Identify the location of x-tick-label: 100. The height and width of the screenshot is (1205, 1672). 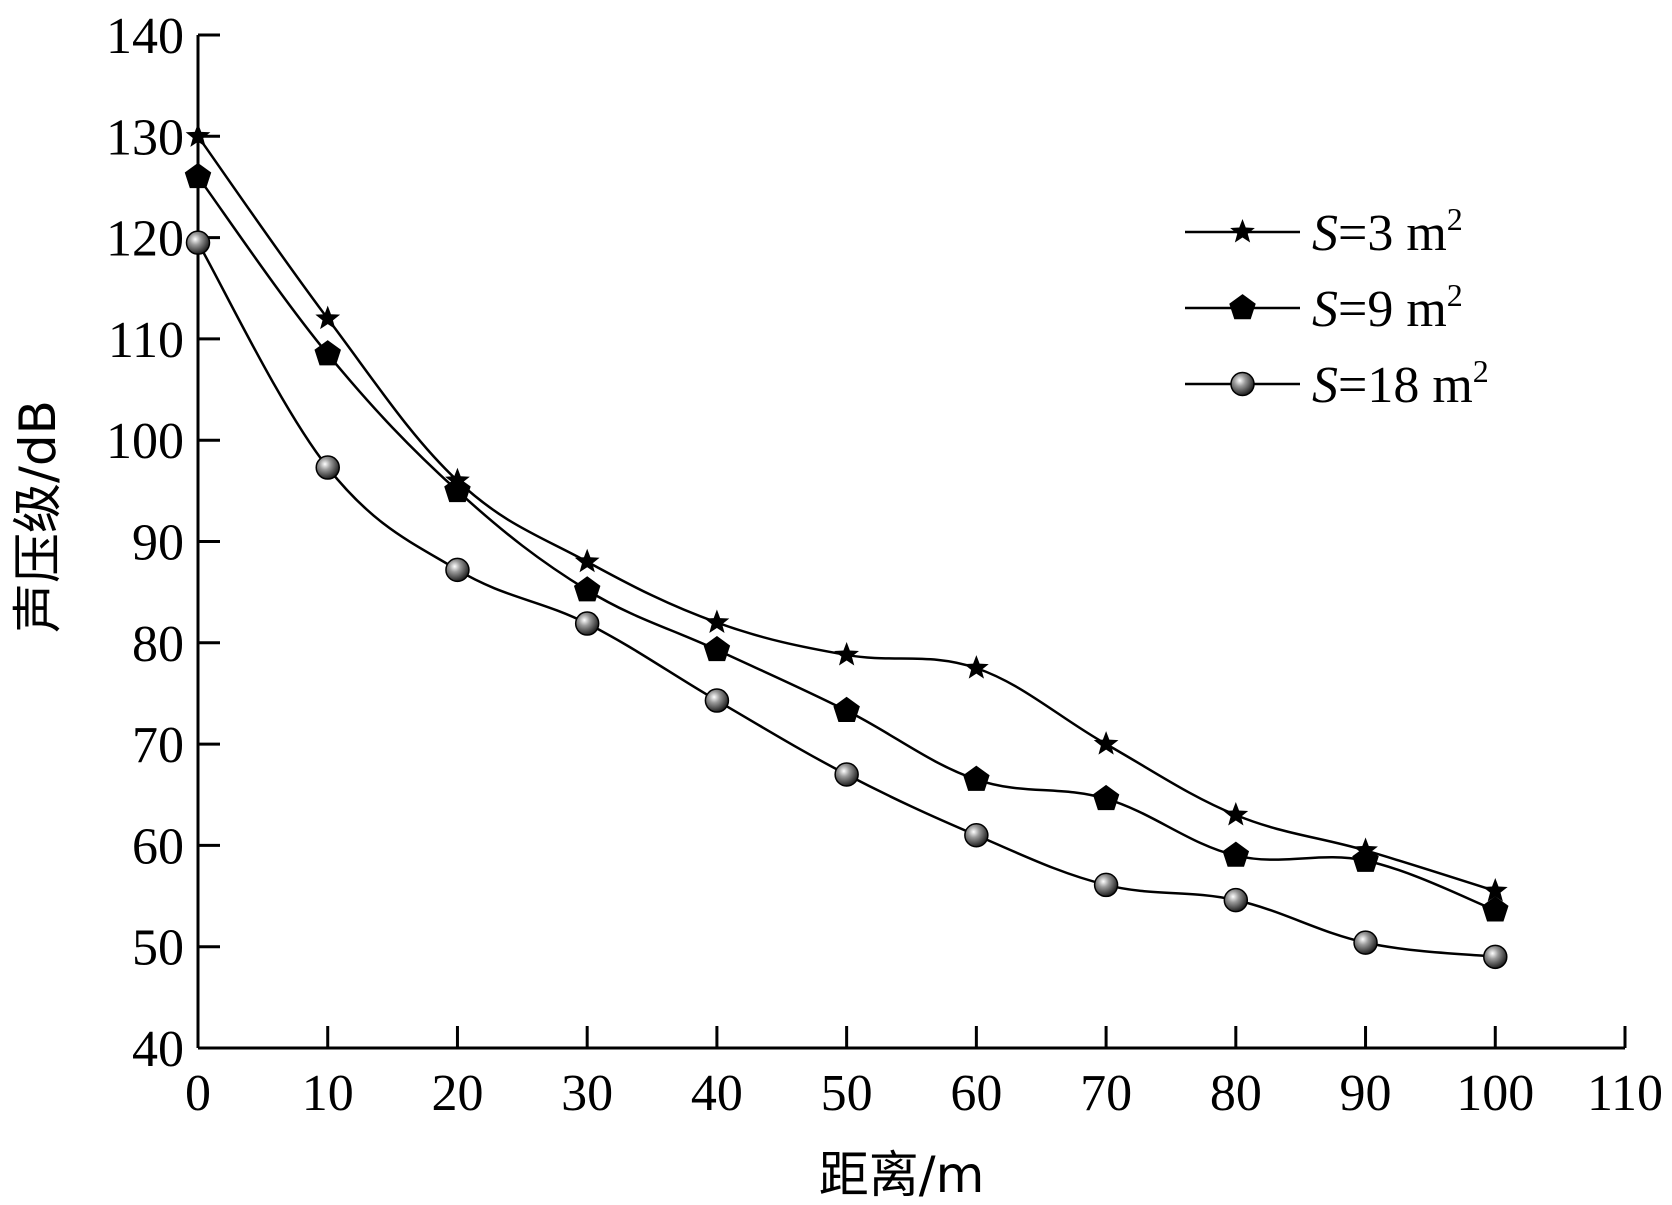
(1495, 1093).